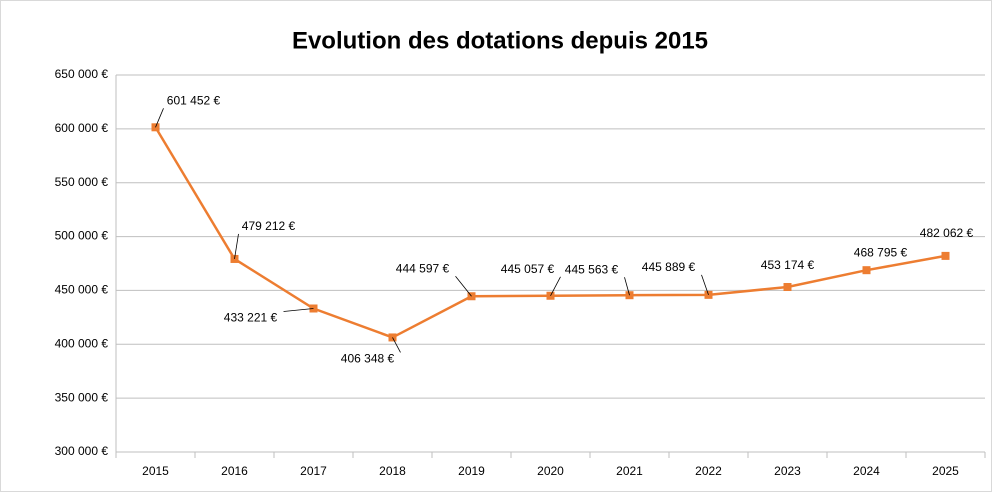 Image resolution: width=992 pixels, height=492 pixels. Describe the element at coordinates (82, 236) in the screenshot. I see `y-tick-label: 500 000 €` at that location.